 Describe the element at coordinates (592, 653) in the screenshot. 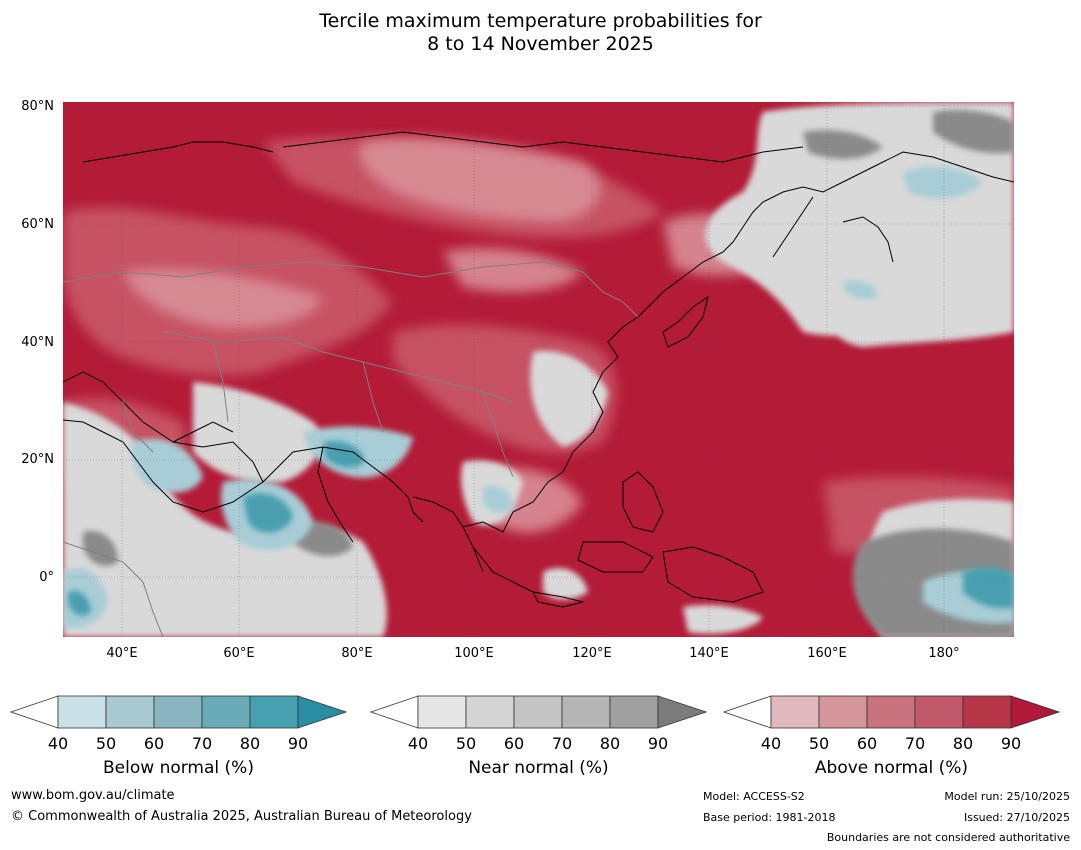

I see `lon-label-120e: 120°E` at that location.